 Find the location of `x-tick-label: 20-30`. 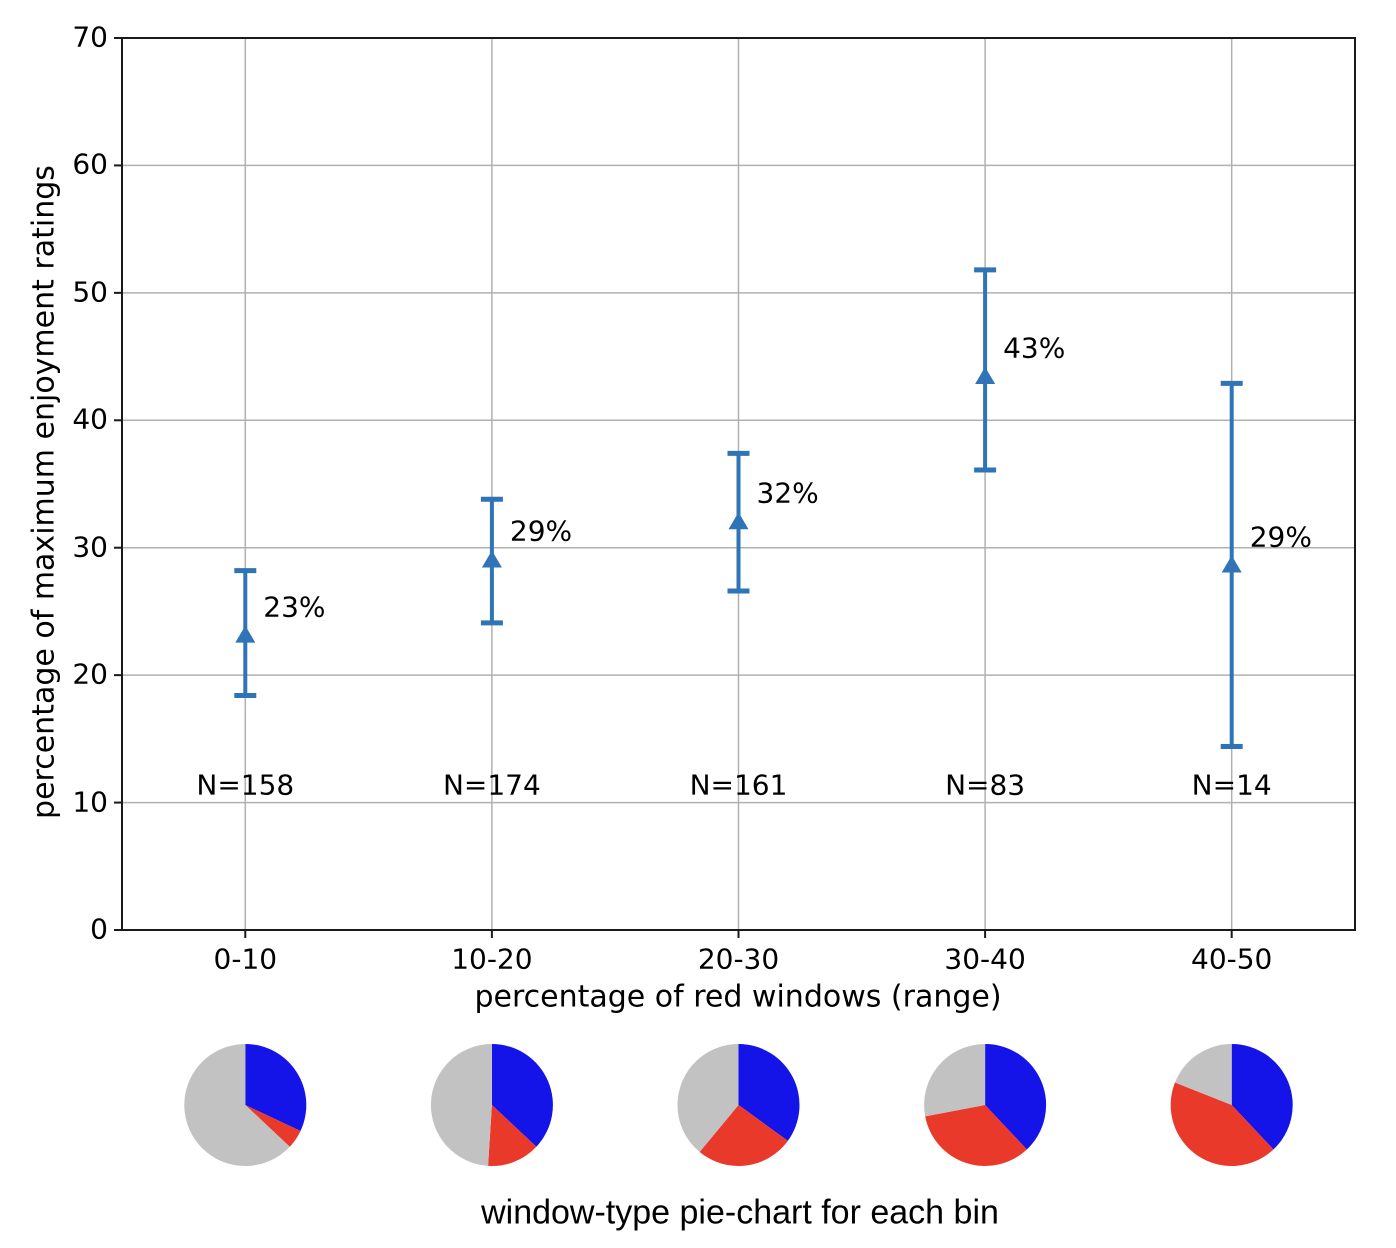

x-tick-label: 20-30 is located at coordinates (738, 959).